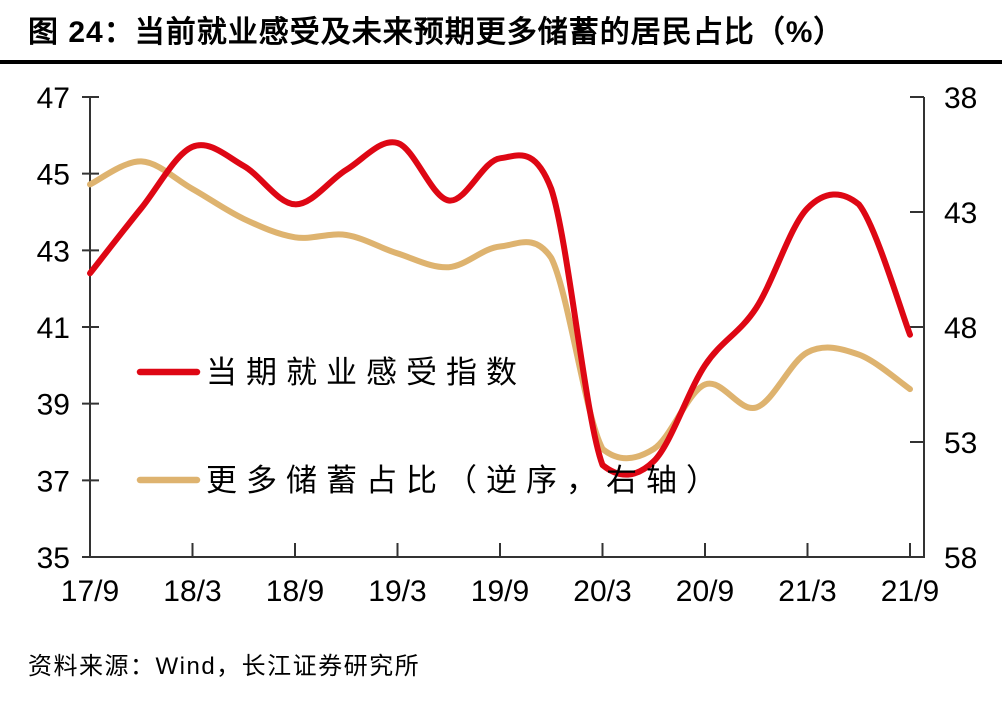 The width and height of the screenshot is (1002, 705). What do you see at coordinates (807, 591) in the screenshot?
I see `x-axis-label: 21/3` at bounding box center [807, 591].